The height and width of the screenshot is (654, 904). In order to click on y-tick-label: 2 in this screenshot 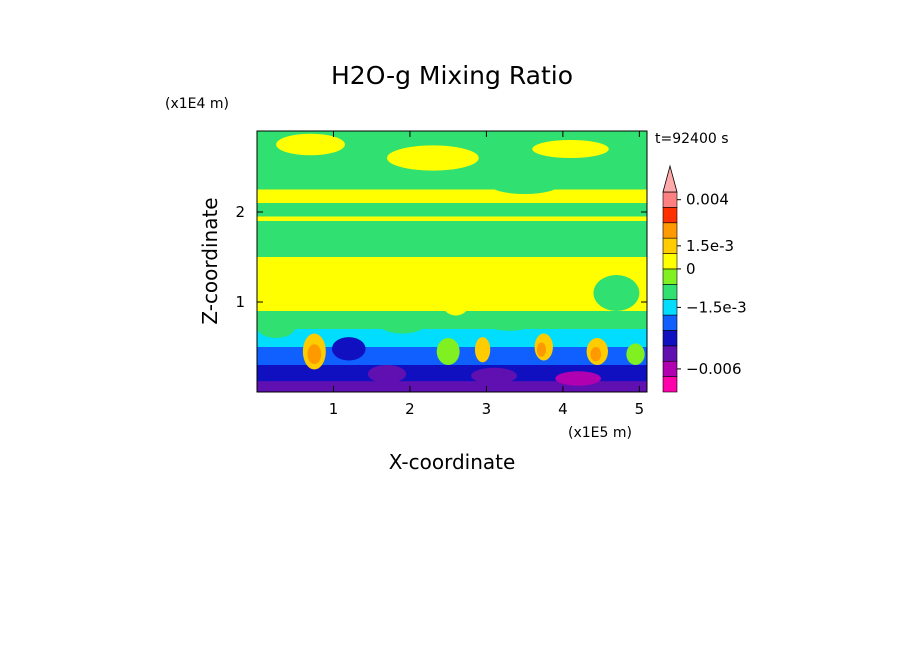, I will do `click(240, 212)`.